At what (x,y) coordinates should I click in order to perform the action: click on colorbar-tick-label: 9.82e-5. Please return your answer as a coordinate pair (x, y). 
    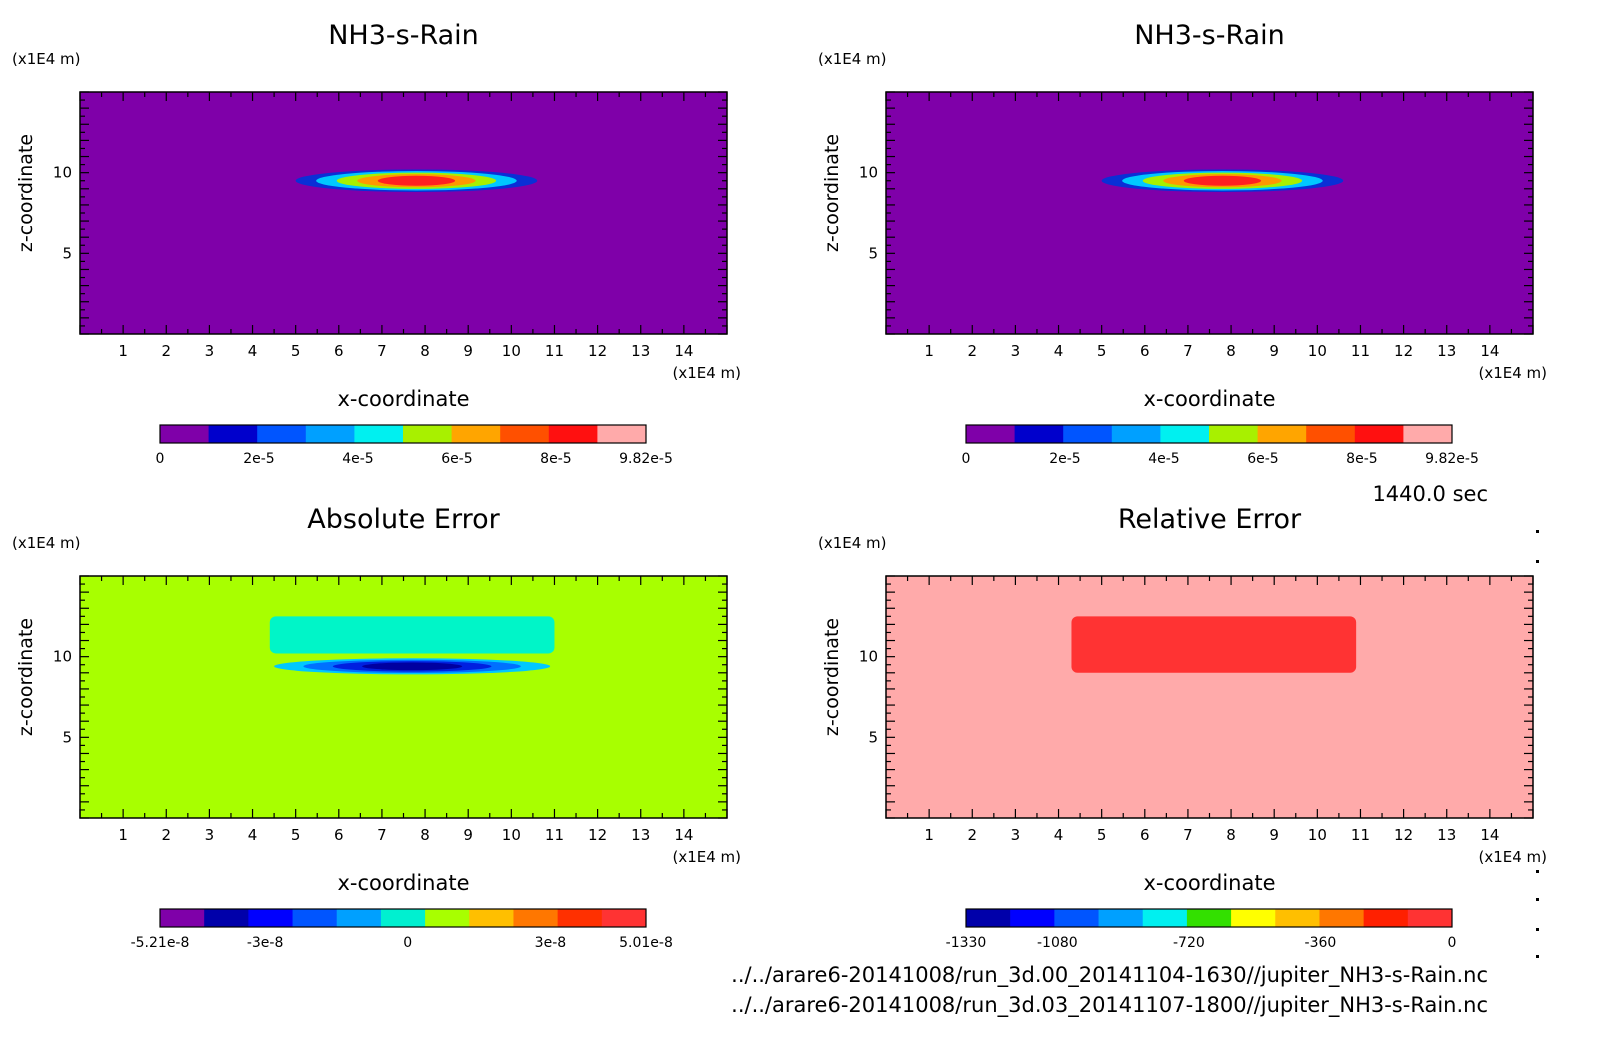
    Looking at the image, I should click on (646, 459).